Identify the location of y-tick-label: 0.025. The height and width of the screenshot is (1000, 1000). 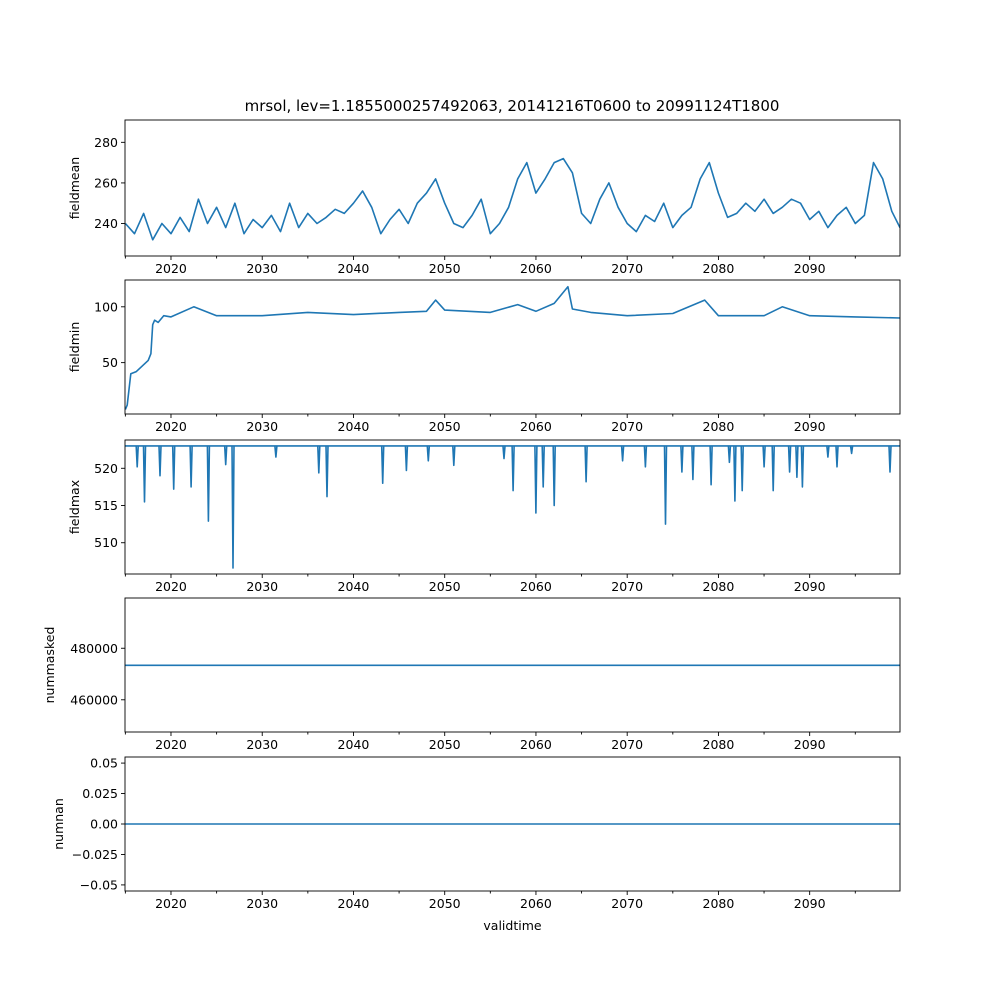
(100, 793).